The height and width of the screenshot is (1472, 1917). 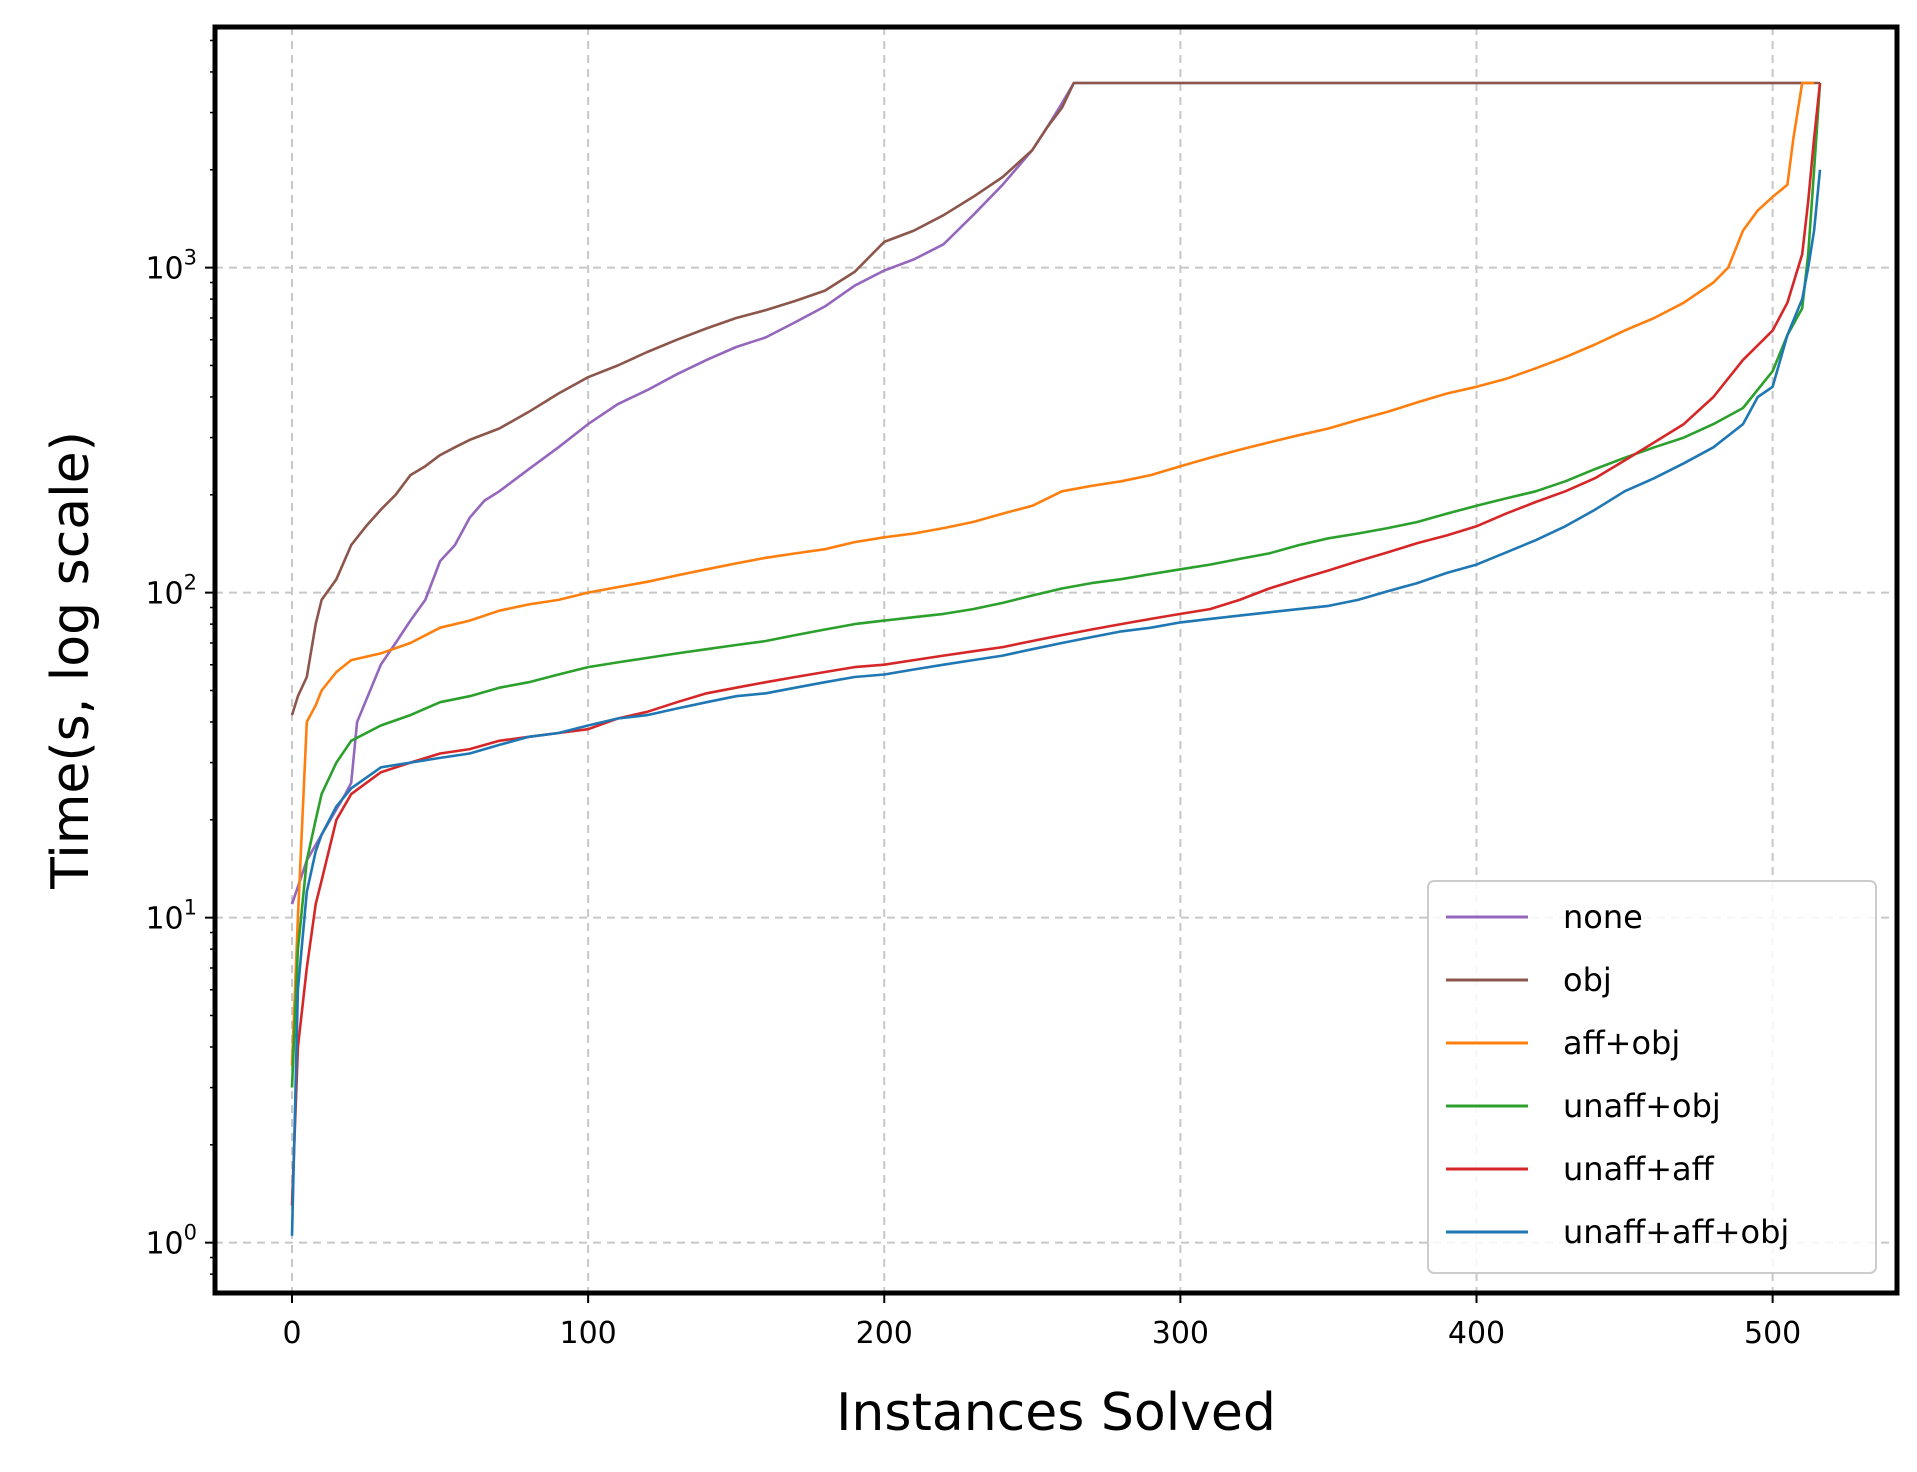 I want to click on y-tick-label: 10¹, so click(x=171, y=916).